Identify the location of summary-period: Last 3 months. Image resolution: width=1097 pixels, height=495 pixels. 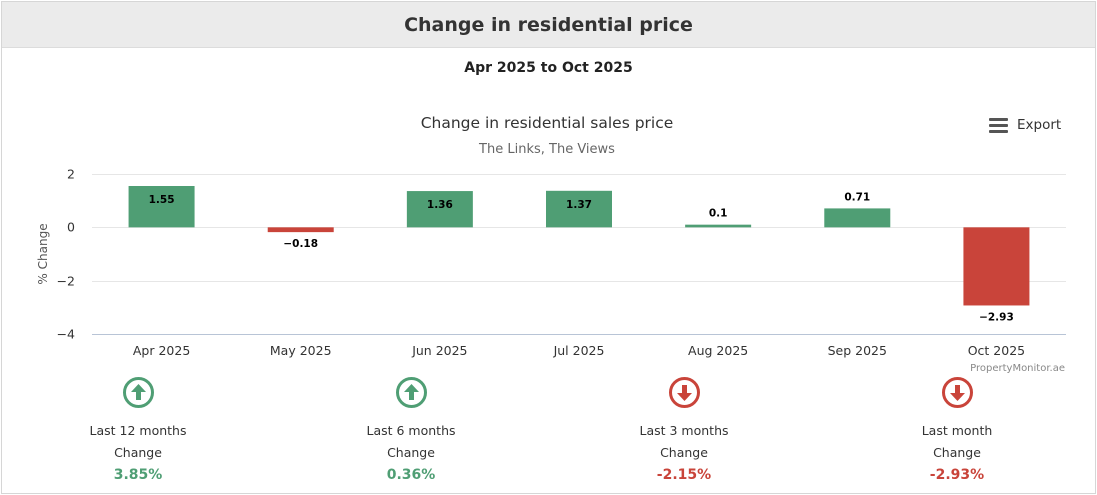
(684, 430).